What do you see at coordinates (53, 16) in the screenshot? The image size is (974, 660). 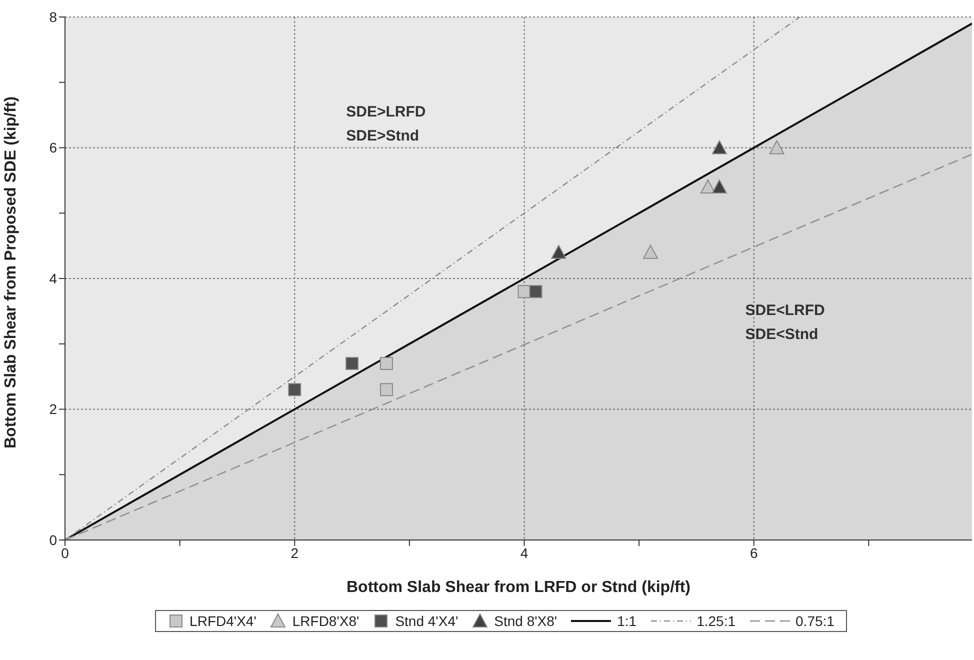 I see `y-tick-label: 8` at bounding box center [53, 16].